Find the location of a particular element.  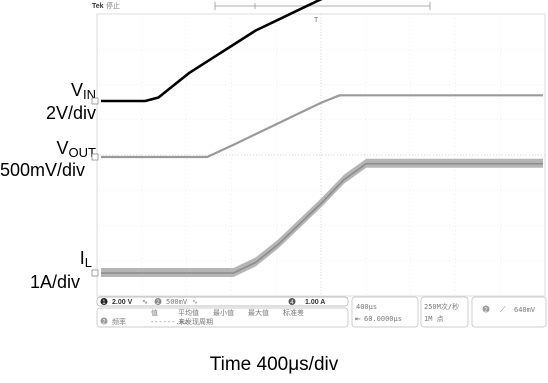

trigger-box is located at coordinates (509, 312).